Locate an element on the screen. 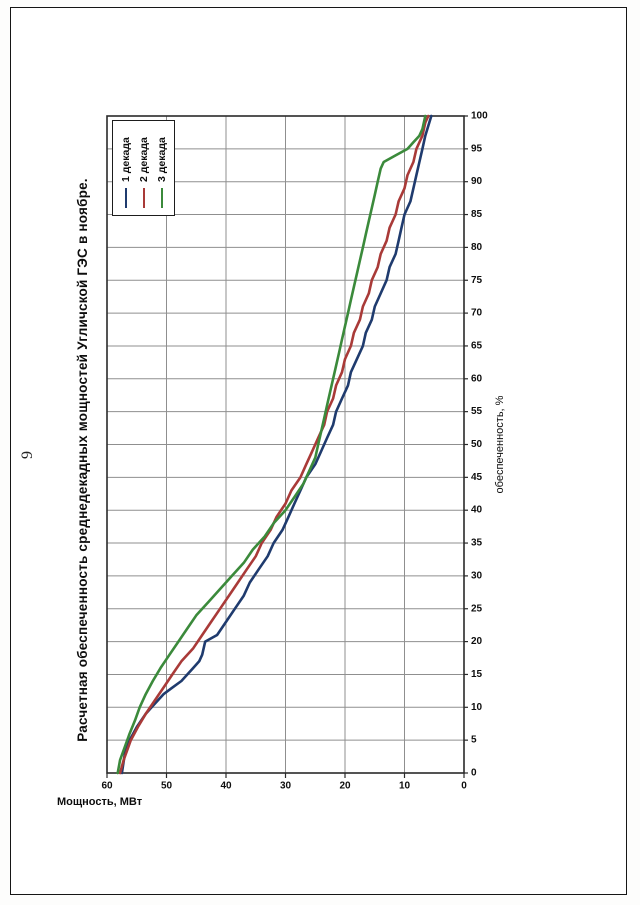  x-tick-label: 75 is located at coordinates (477, 280).